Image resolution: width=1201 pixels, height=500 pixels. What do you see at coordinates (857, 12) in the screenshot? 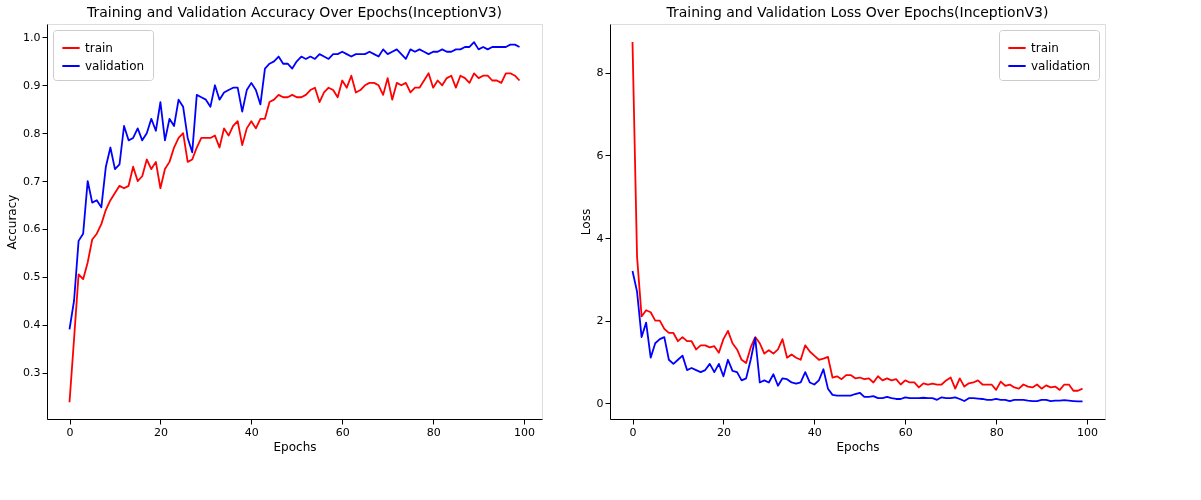
I see `chart-title: Training and Validation Loss Over Epochs(InceptionV3)` at bounding box center [857, 12].